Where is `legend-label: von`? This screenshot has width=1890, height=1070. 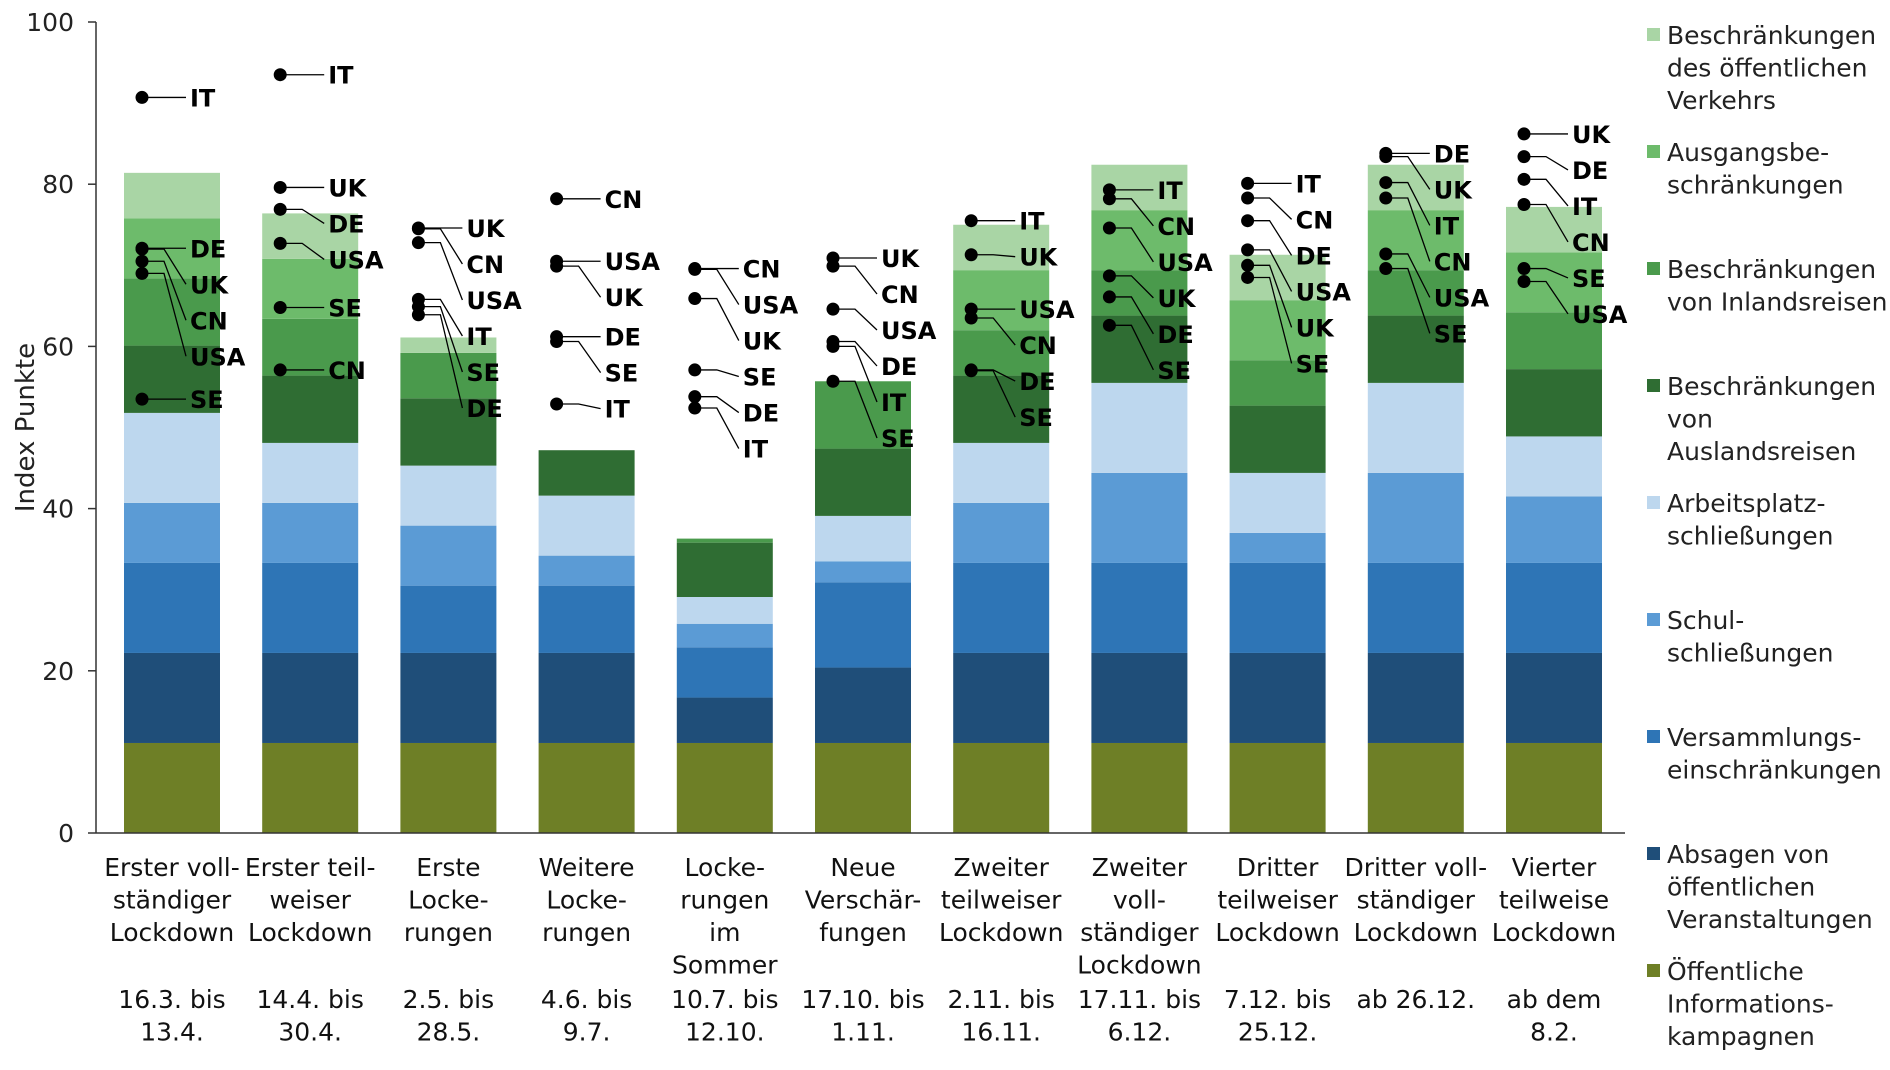 legend-label: von is located at coordinates (1690, 419).